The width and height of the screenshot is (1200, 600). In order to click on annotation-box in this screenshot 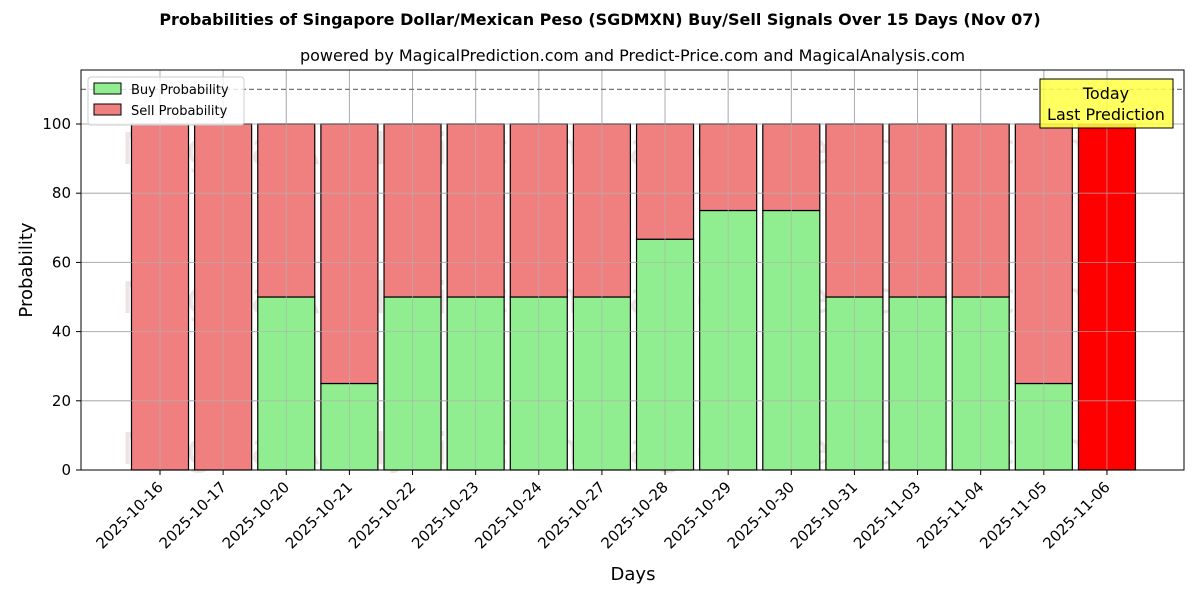, I will do `click(1106, 103)`.